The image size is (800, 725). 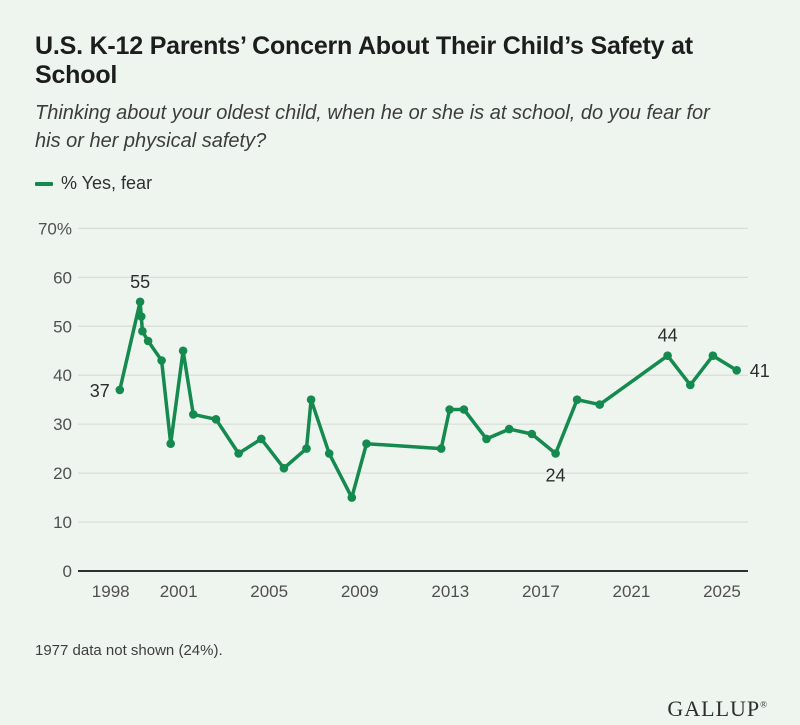 What do you see at coordinates (556, 476) in the screenshot?
I see `point-annotation: 24` at bounding box center [556, 476].